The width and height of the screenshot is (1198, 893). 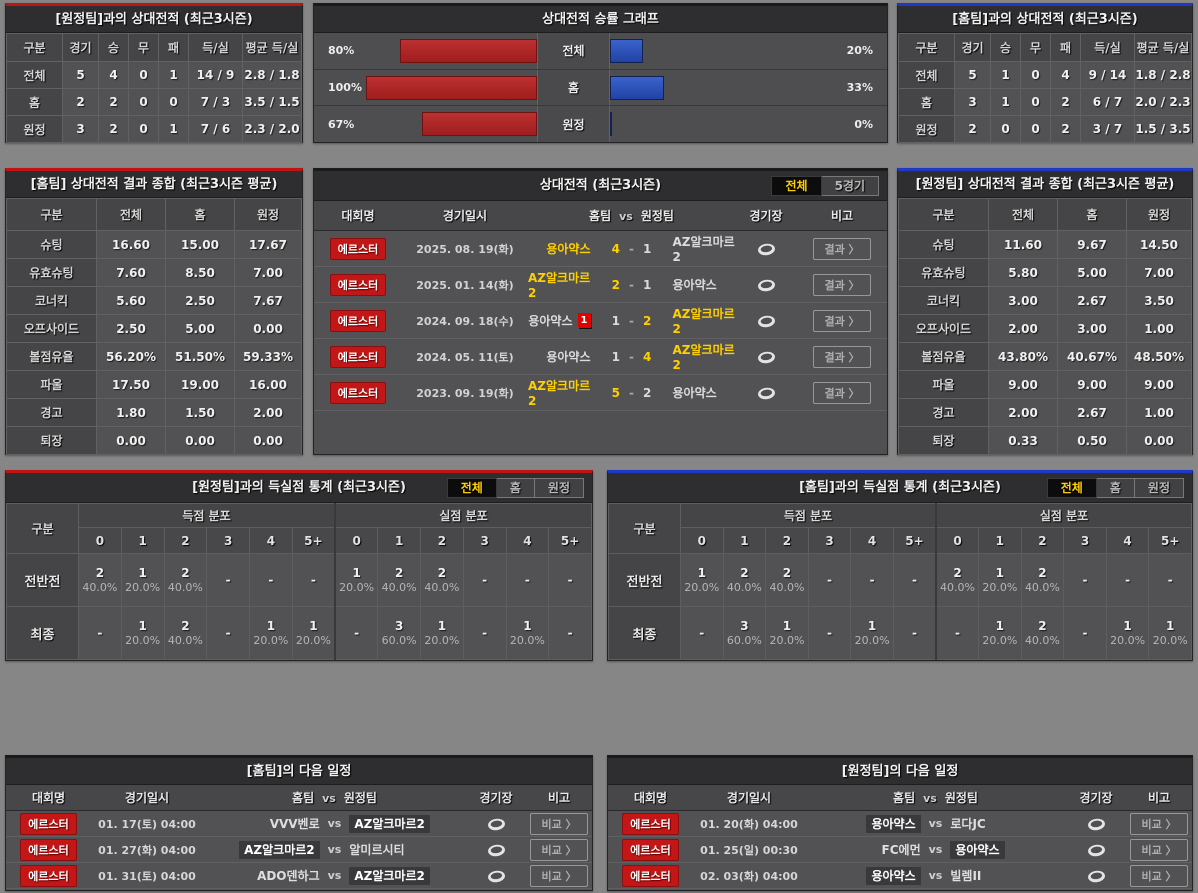 I want to click on column-header: 비고, so click(x=559, y=798).